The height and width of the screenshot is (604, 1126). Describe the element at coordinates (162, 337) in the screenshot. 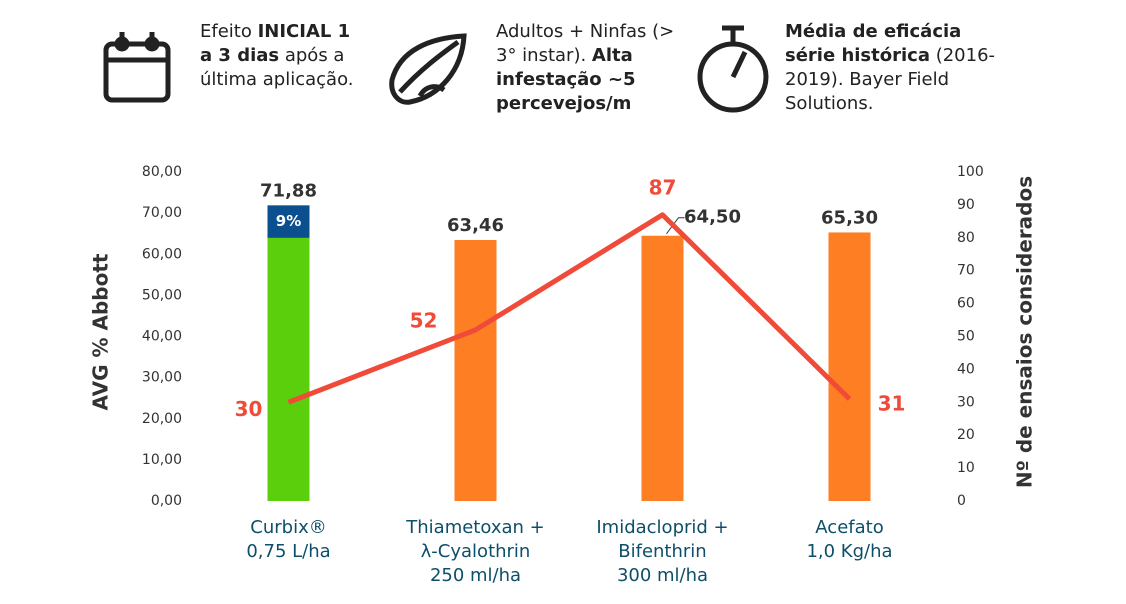

I see `y-tick-label: 40,00` at that location.